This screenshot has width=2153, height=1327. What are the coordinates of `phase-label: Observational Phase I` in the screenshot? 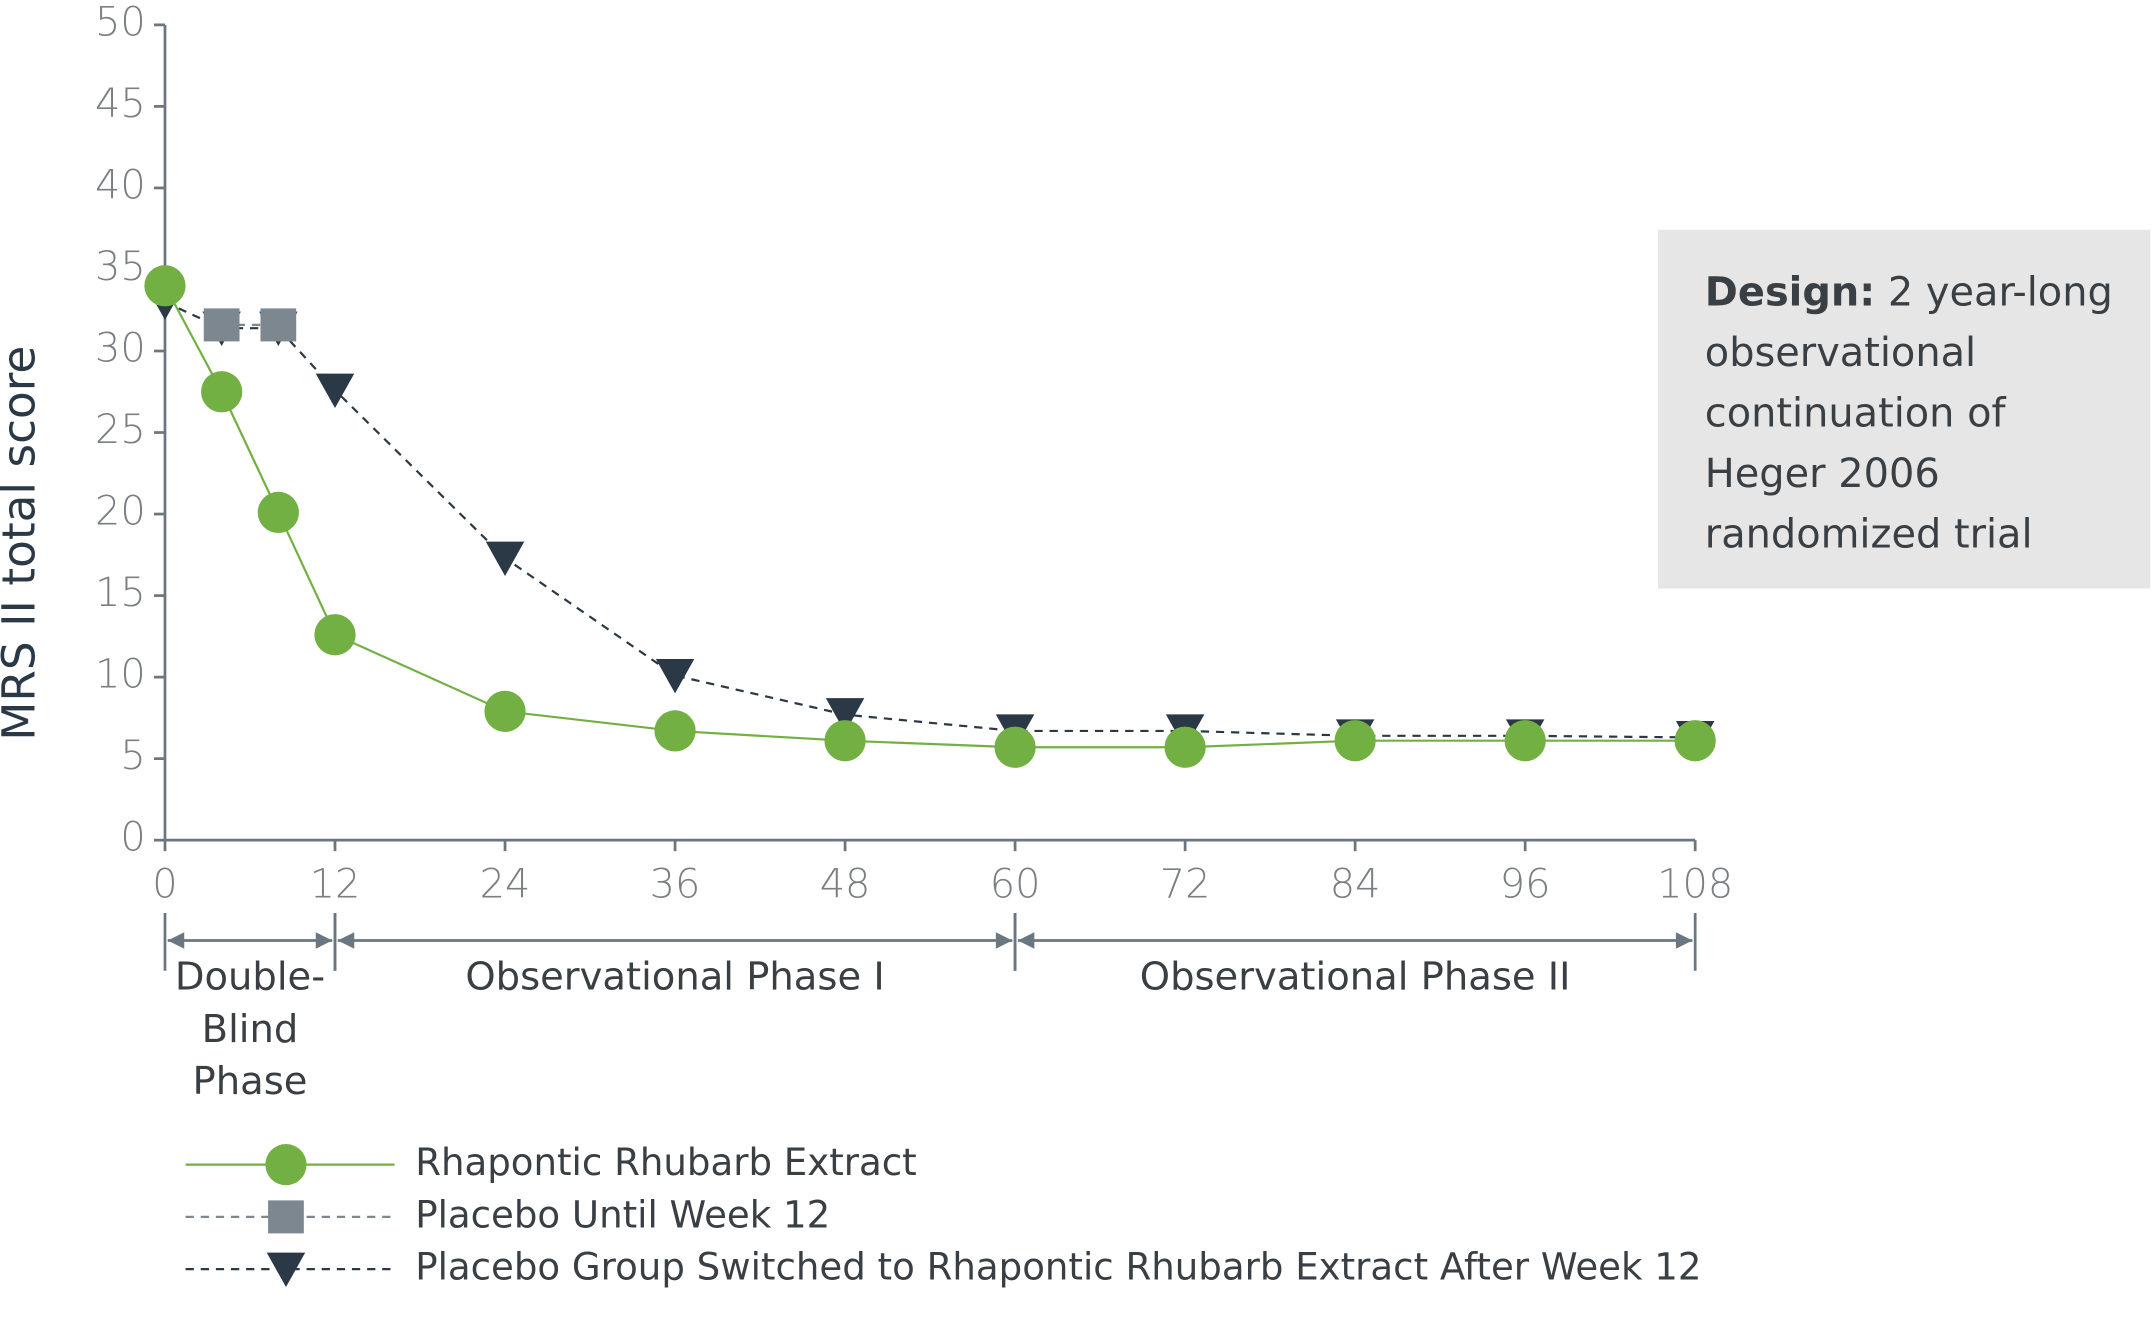 It's located at (674, 977).